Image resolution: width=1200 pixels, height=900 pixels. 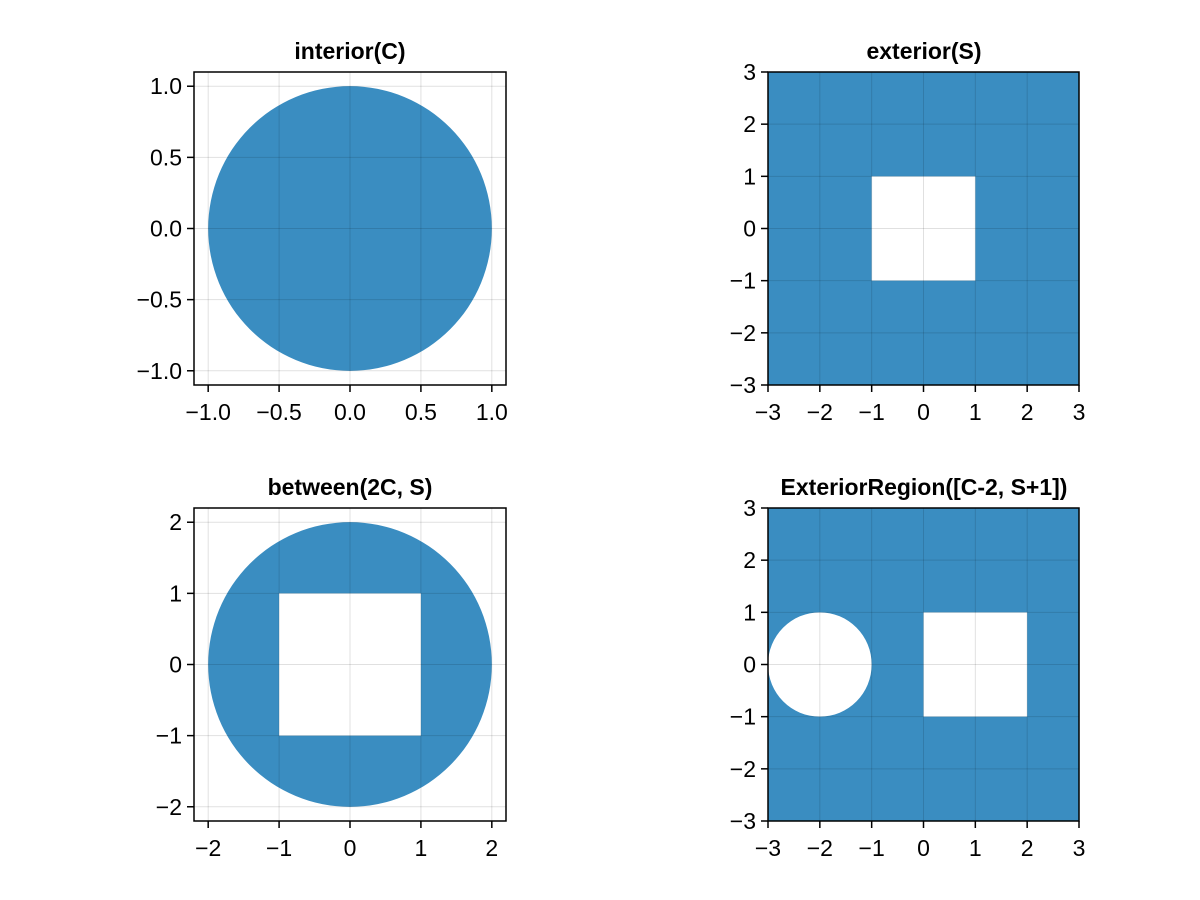 What do you see at coordinates (166, 157) in the screenshot?
I see `y-tick-label: 0.5` at bounding box center [166, 157].